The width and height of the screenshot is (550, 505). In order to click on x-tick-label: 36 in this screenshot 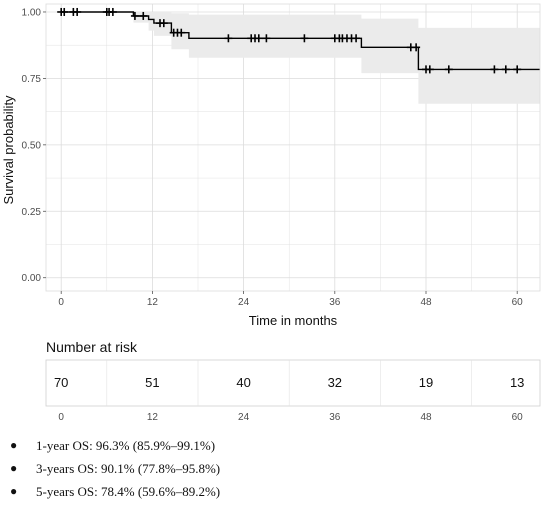, I will do `click(335, 302)`.